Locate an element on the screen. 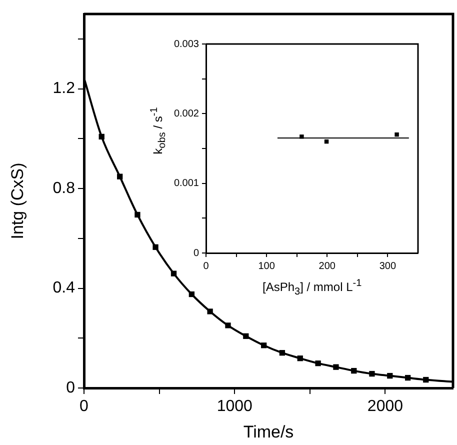 The height and width of the screenshot is (445, 457). y-tick-label: 1.2 is located at coordinates (64, 89).